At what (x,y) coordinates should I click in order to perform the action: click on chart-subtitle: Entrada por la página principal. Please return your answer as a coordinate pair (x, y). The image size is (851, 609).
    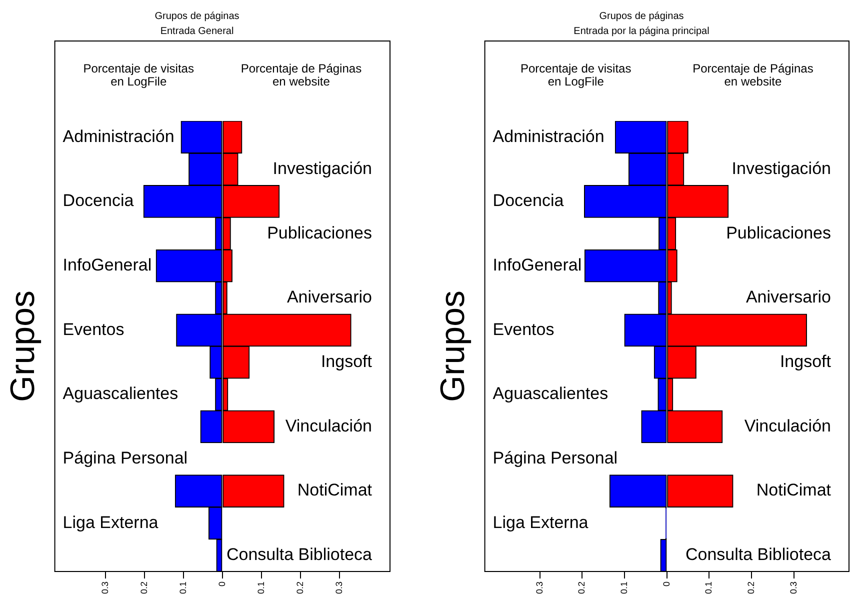
    Looking at the image, I should click on (642, 31).